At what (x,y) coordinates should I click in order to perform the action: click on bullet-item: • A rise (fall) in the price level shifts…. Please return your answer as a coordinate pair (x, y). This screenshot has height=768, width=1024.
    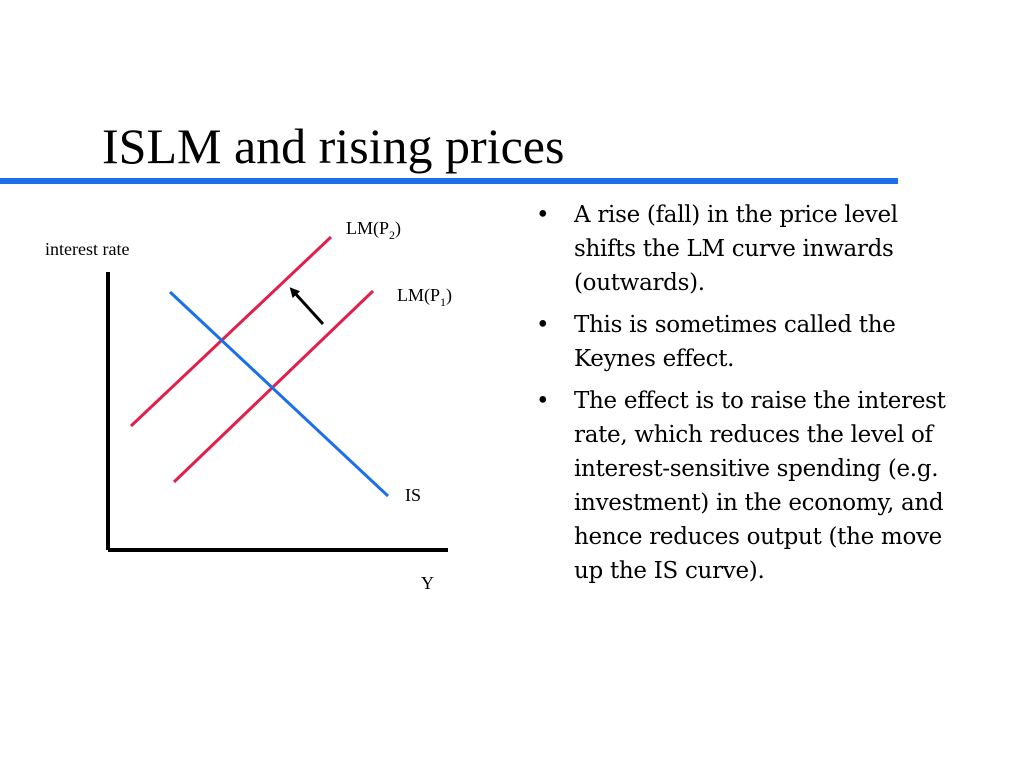
    Looking at the image, I should click on (742, 249).